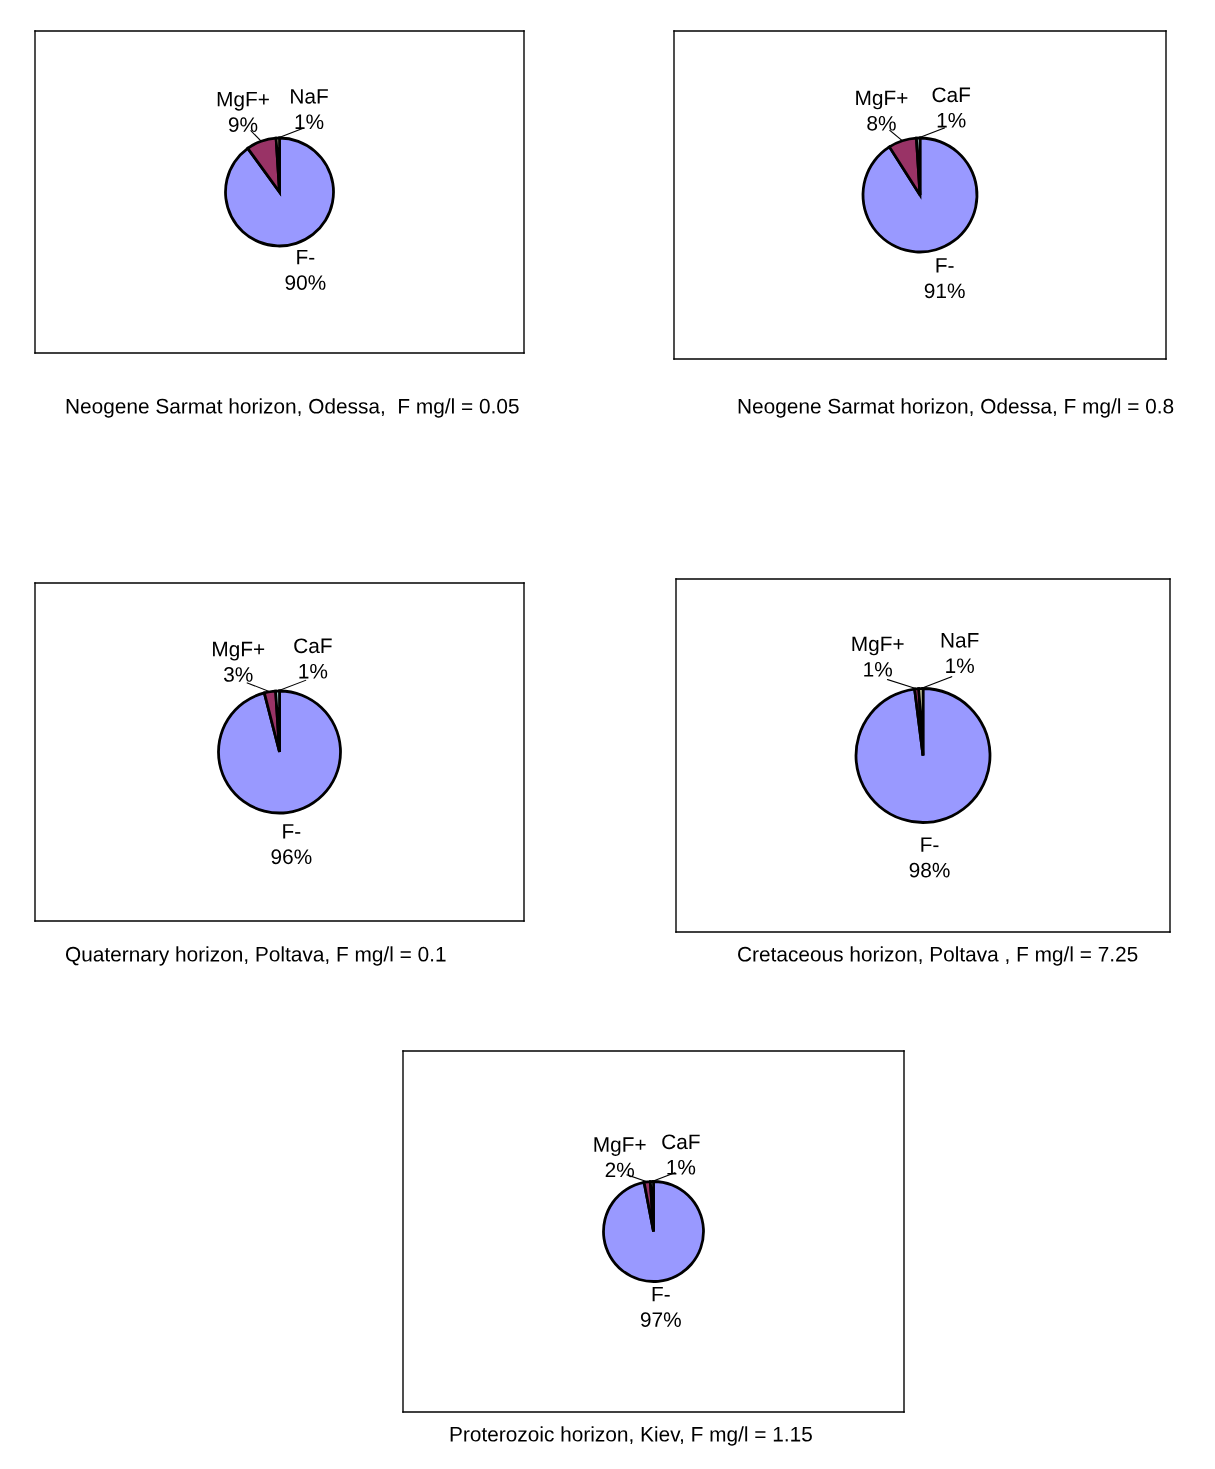 This screenshot has height=1469, width=1215. What do you see at coordinates (255, 956) in the screenshot?
I see `text: Quaternary horizon, Poltava, F mg/l = 0.1` at bounding box center [255, 956].